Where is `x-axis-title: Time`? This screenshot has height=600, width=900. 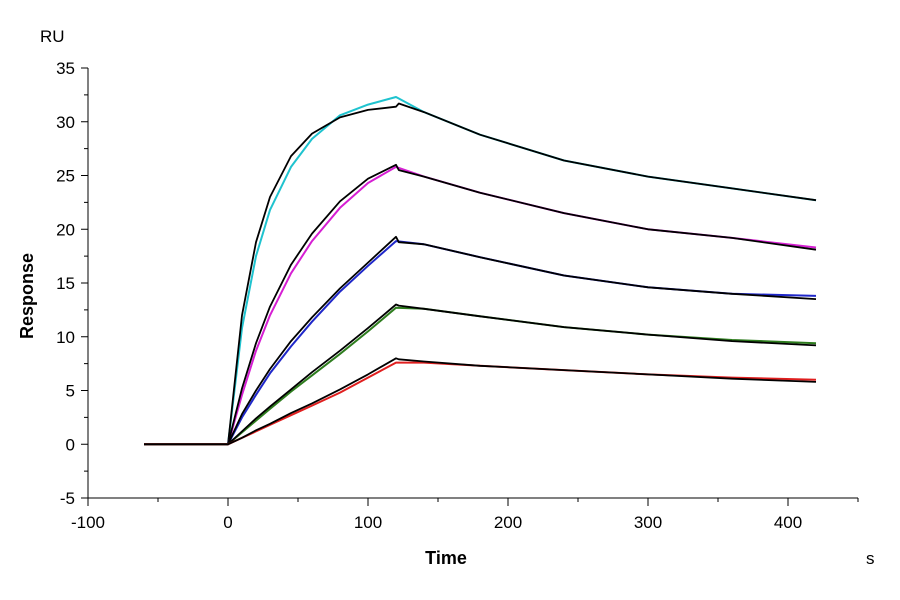 x-axis-title: Time is located at coordinates (446, 558).